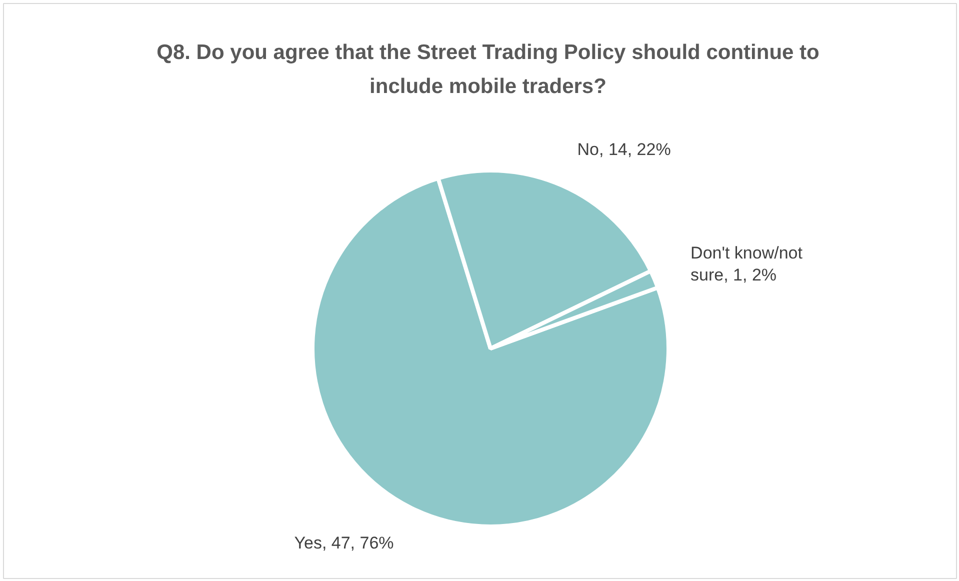 Image resolution: width=959 pixels, height=581 pixels. Describe the element at coordinates (488, 69) in the screenshot. I see `chart-title: Q8. Do you agree that the Street Trading Policy should continue to include mobile traders?` at that location.